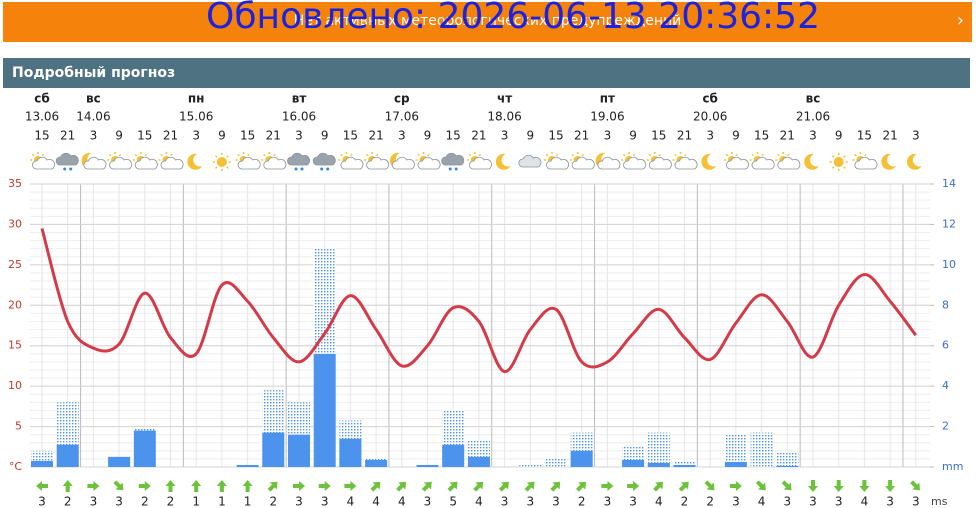 The image size is (980, 508). Describe the element at coordinates (196, 117) in the screenshot. I see `date: 15.06` at that location.